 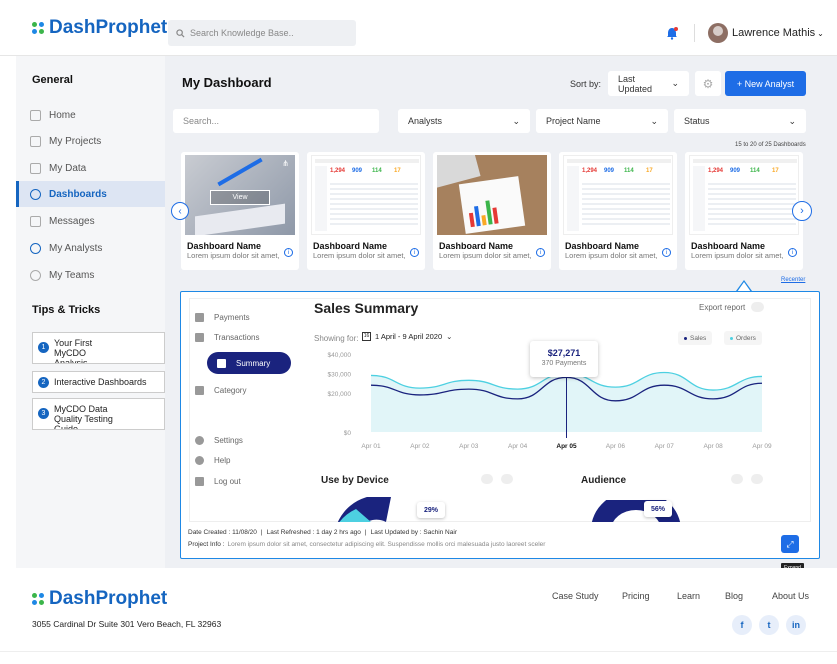 What do you see at coordinates (742, 625) in the screenshot?
I see `facebook-icon: f` at bounding box center [742, 625].